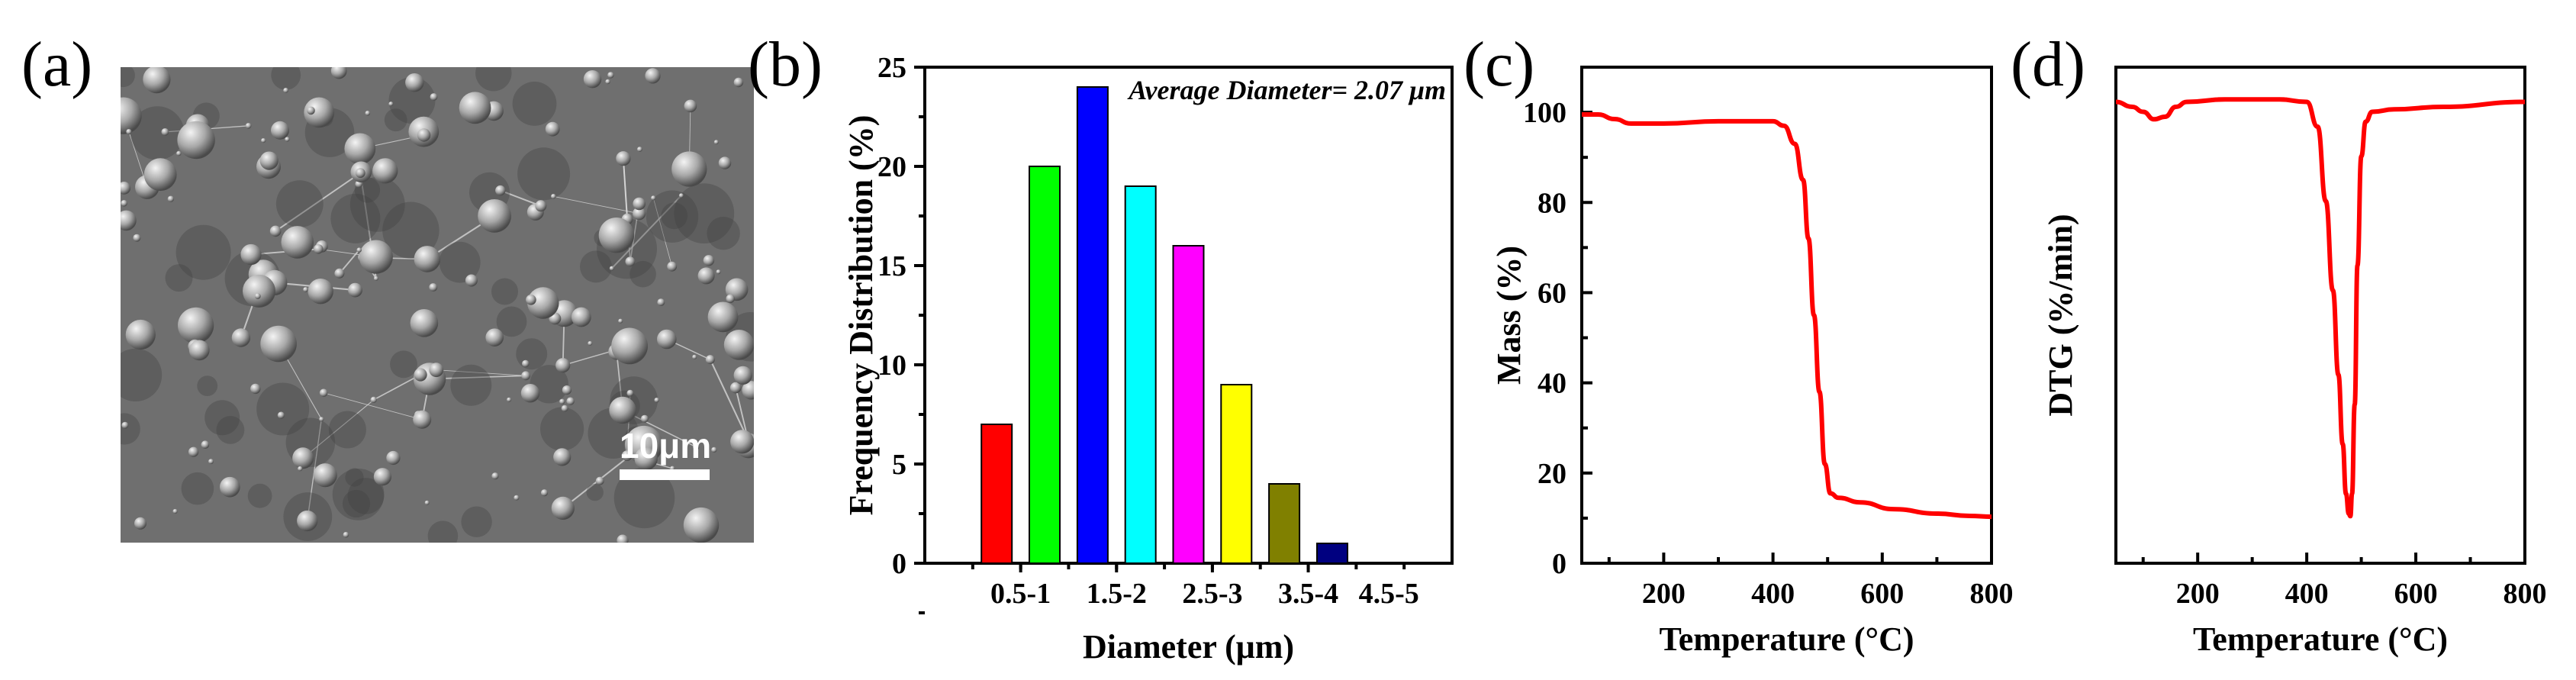 The height and width of the screenshot is (680, 2576). I want to click on x-tick-label: 200, so click(1664, 594).